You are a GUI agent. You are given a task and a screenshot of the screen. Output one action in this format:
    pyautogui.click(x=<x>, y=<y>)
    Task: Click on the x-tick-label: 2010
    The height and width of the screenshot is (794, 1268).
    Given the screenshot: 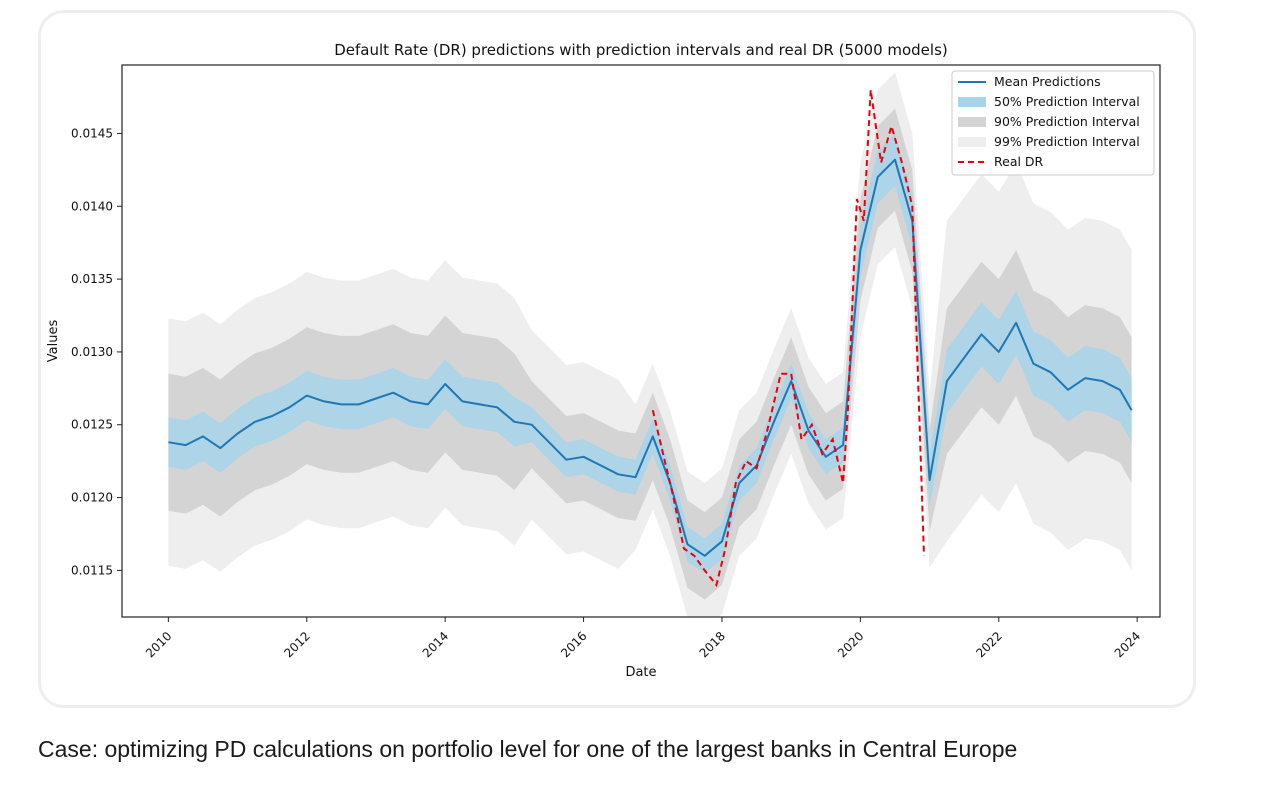 What is the action you would take?
    pyautogui.click(x=158, y=644)
    